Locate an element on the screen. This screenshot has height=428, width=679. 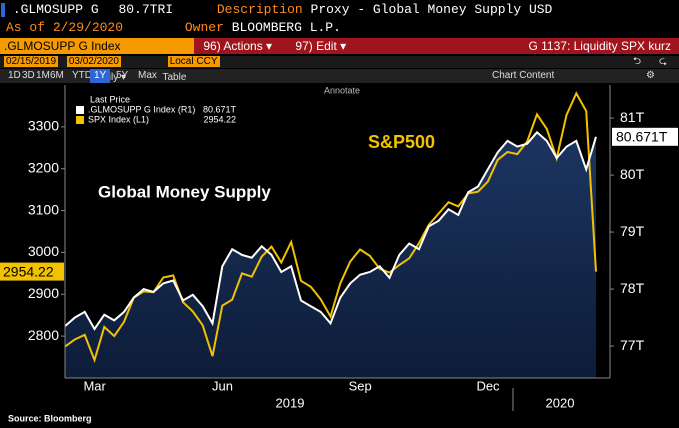
price: 80.7TRI is located at coordinates (146, 9).